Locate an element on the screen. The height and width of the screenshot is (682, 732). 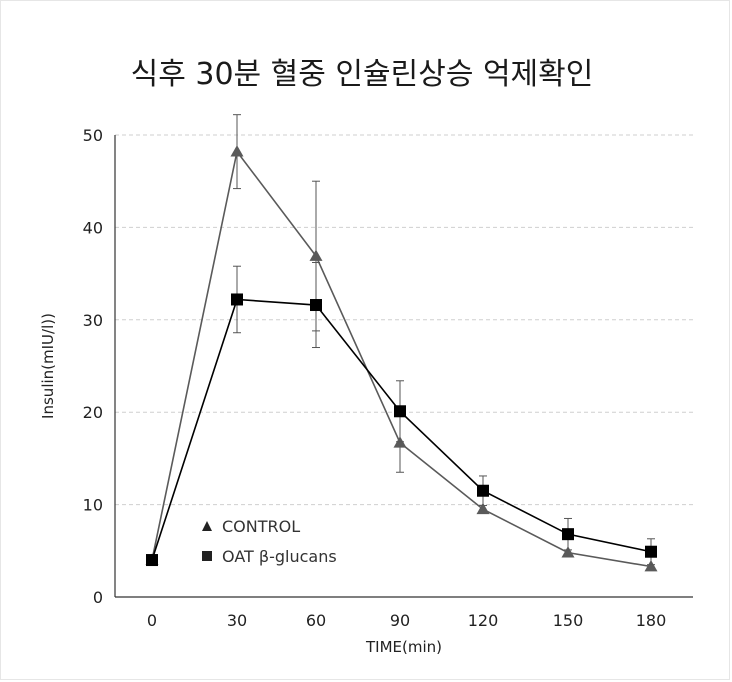
legend-marker-triangle is located at coordinates (207, 526).